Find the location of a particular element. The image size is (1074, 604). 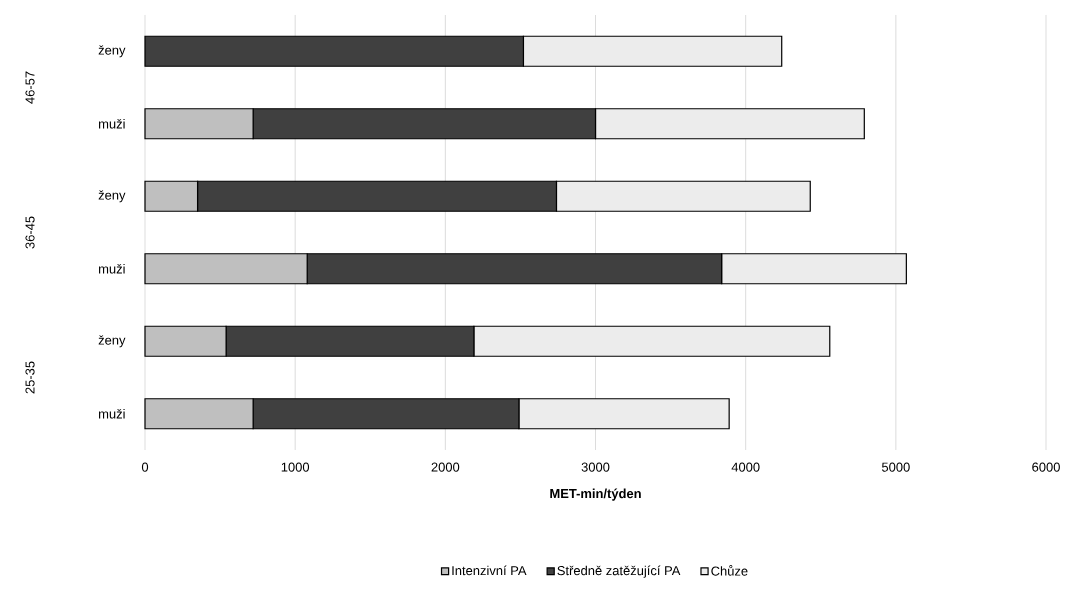

x-tick-label: 3000 is located at coordinates (595, 467).